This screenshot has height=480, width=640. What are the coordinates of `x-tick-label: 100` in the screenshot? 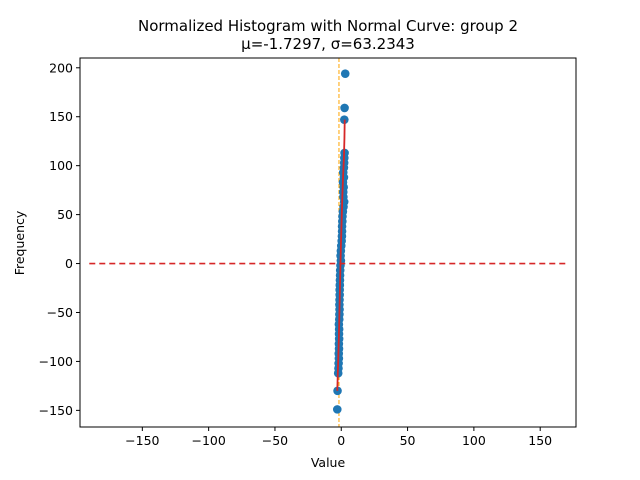 It's located at (474, 440).